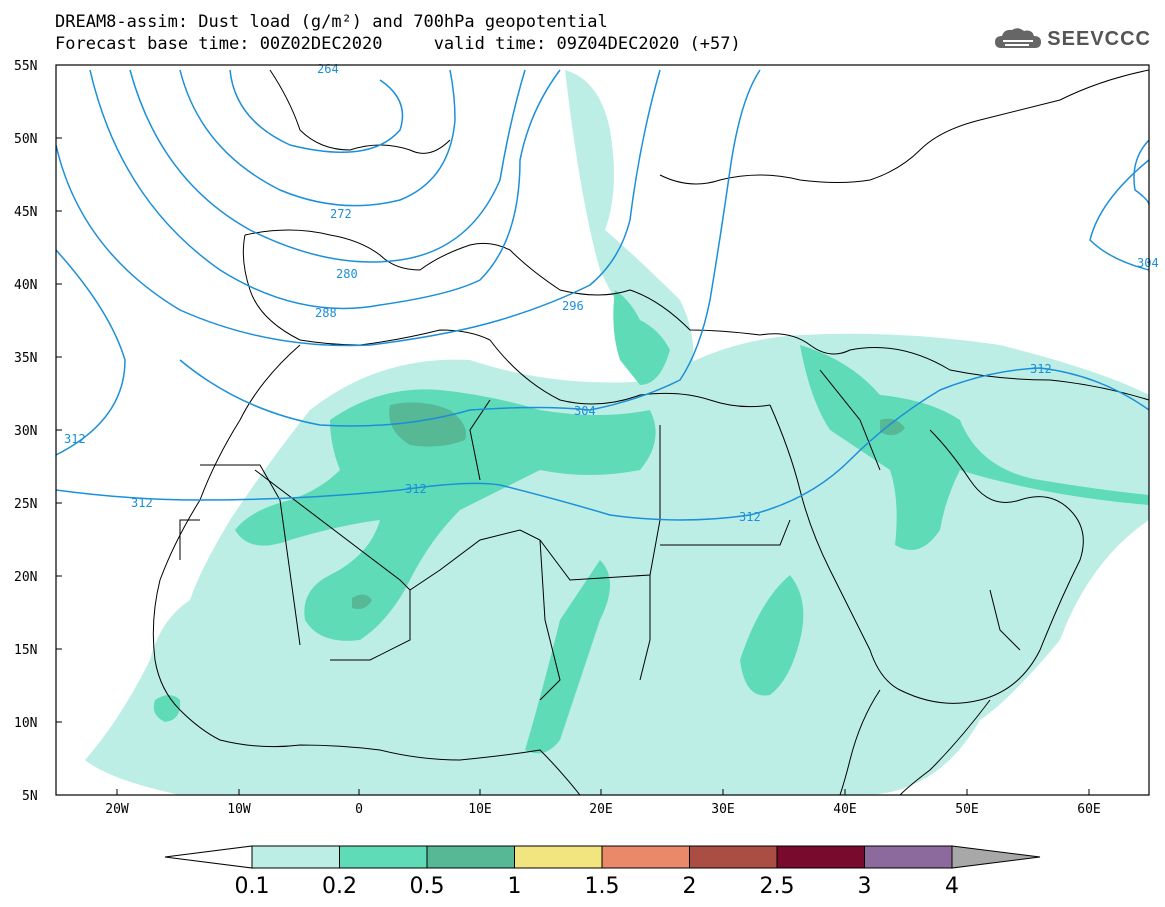 Image resolution: width=1165 pixels, height=907 pixels. Describe the element at coordinates (359, 809) in the screenshot. I see `lon-label: 0` at that location.